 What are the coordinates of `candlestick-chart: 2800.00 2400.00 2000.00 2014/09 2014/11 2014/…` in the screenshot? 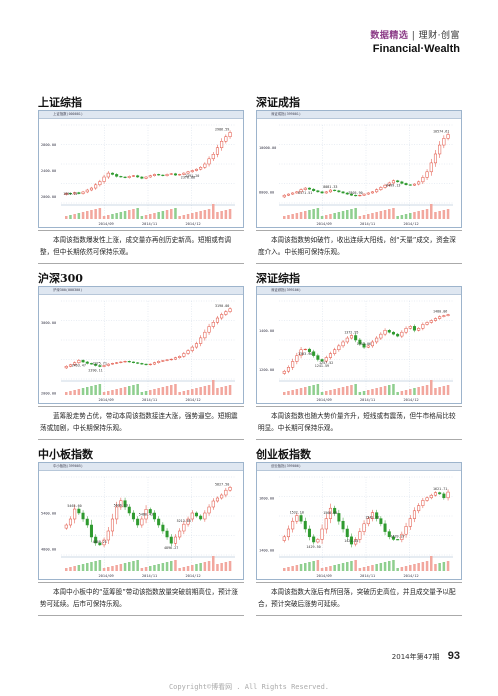 It's located at (138, 175).